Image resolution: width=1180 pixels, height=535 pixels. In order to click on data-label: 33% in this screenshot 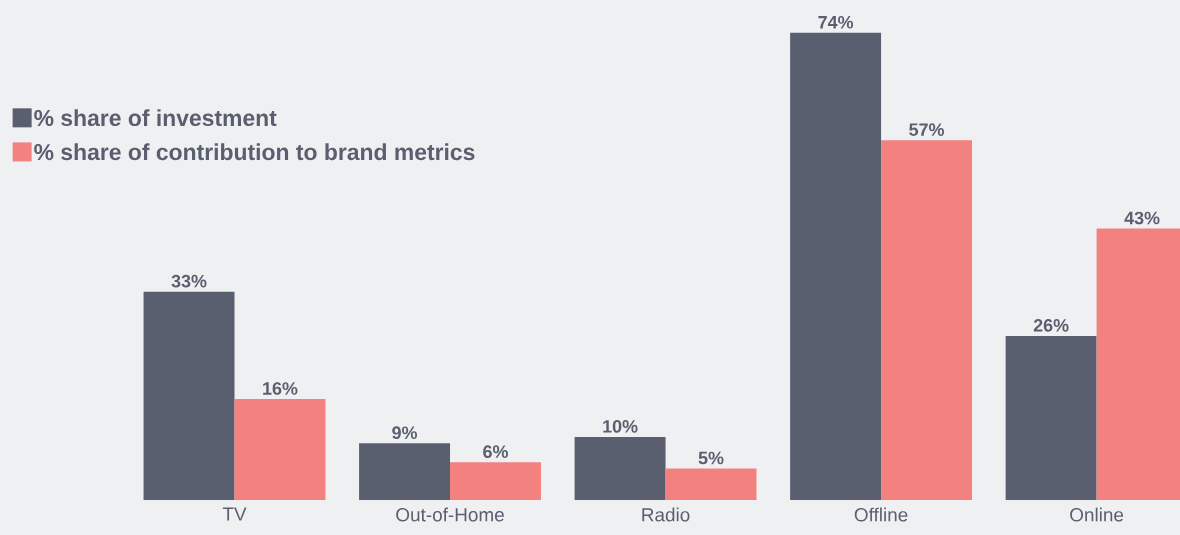, I will do `click(189, 281)`.